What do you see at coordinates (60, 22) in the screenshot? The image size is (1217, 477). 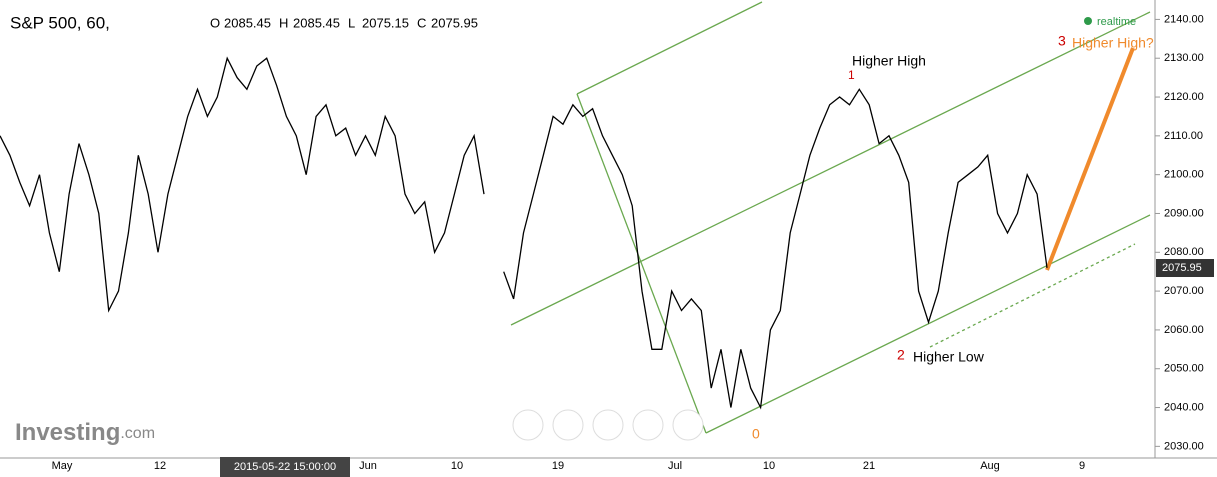 I see `chart-title: S&P 500, 60,` at bounding box center [60, 22].